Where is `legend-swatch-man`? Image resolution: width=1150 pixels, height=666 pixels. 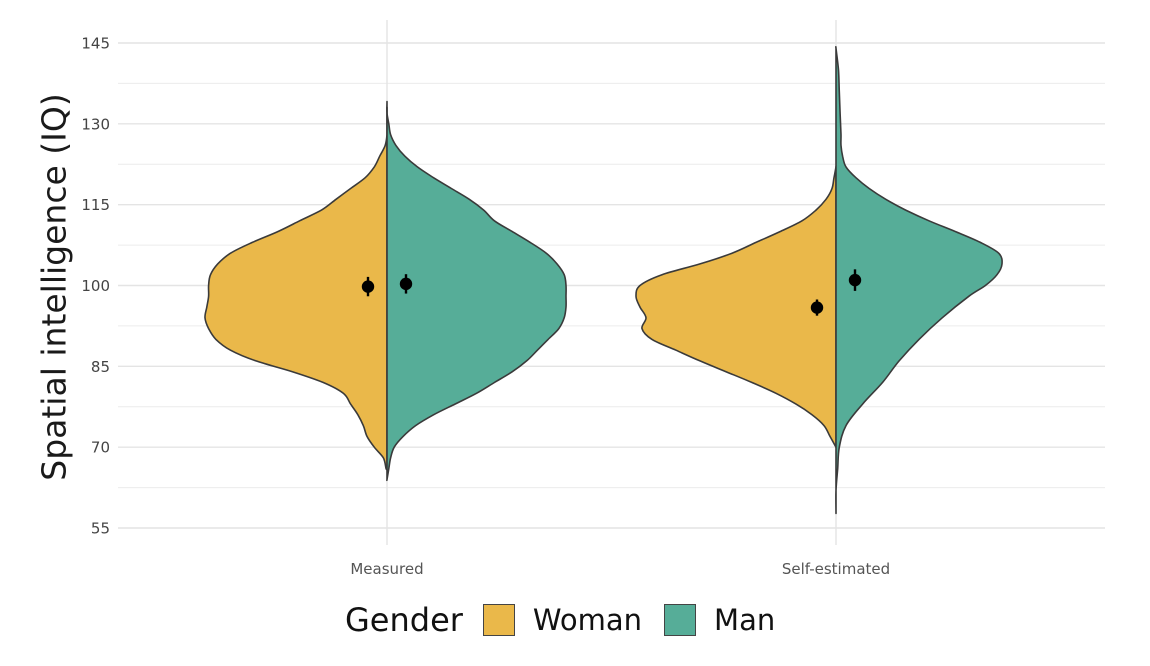
legend-swatch-man is located at coordinates (680, 620).